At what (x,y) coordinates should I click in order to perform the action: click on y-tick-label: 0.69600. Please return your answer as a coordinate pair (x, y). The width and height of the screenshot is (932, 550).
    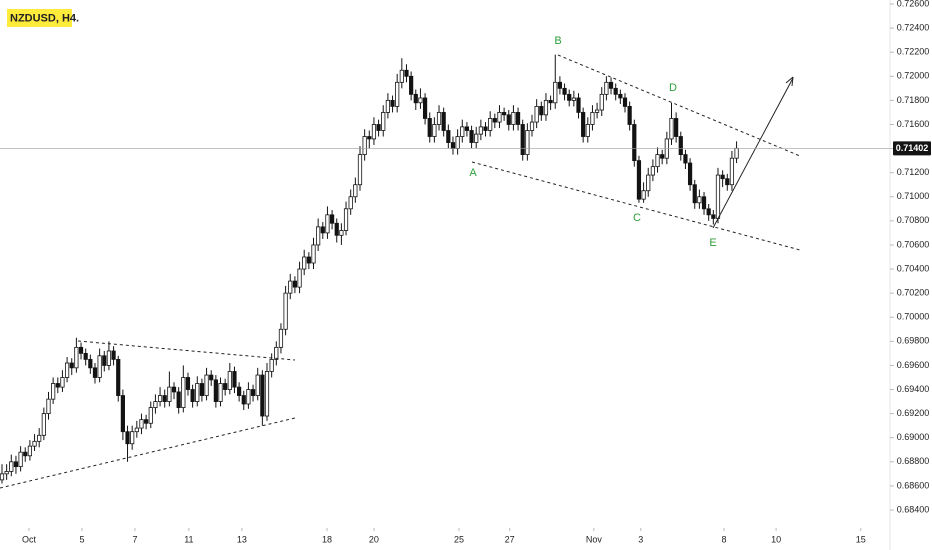
    Looking at the image, I should click on (913, 365).